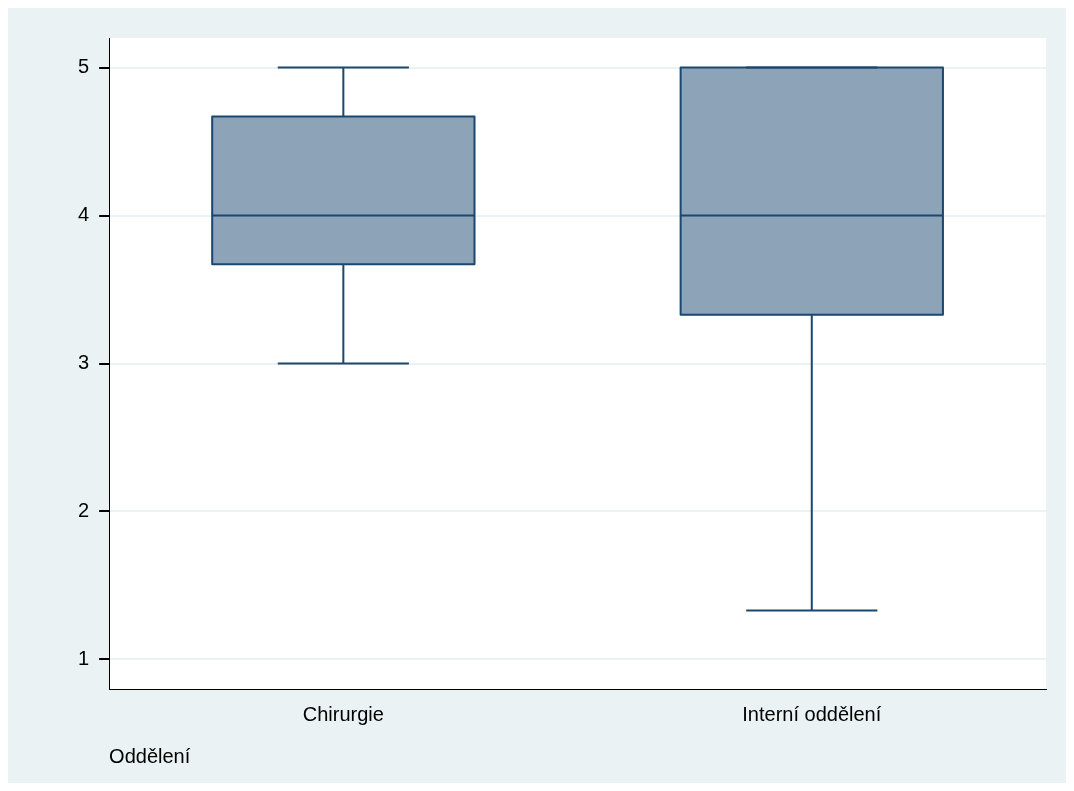 Image resolution: width=1074 pixels, height=791 pixels. I want to click on y-tick-label: 5, so click(84, 66).